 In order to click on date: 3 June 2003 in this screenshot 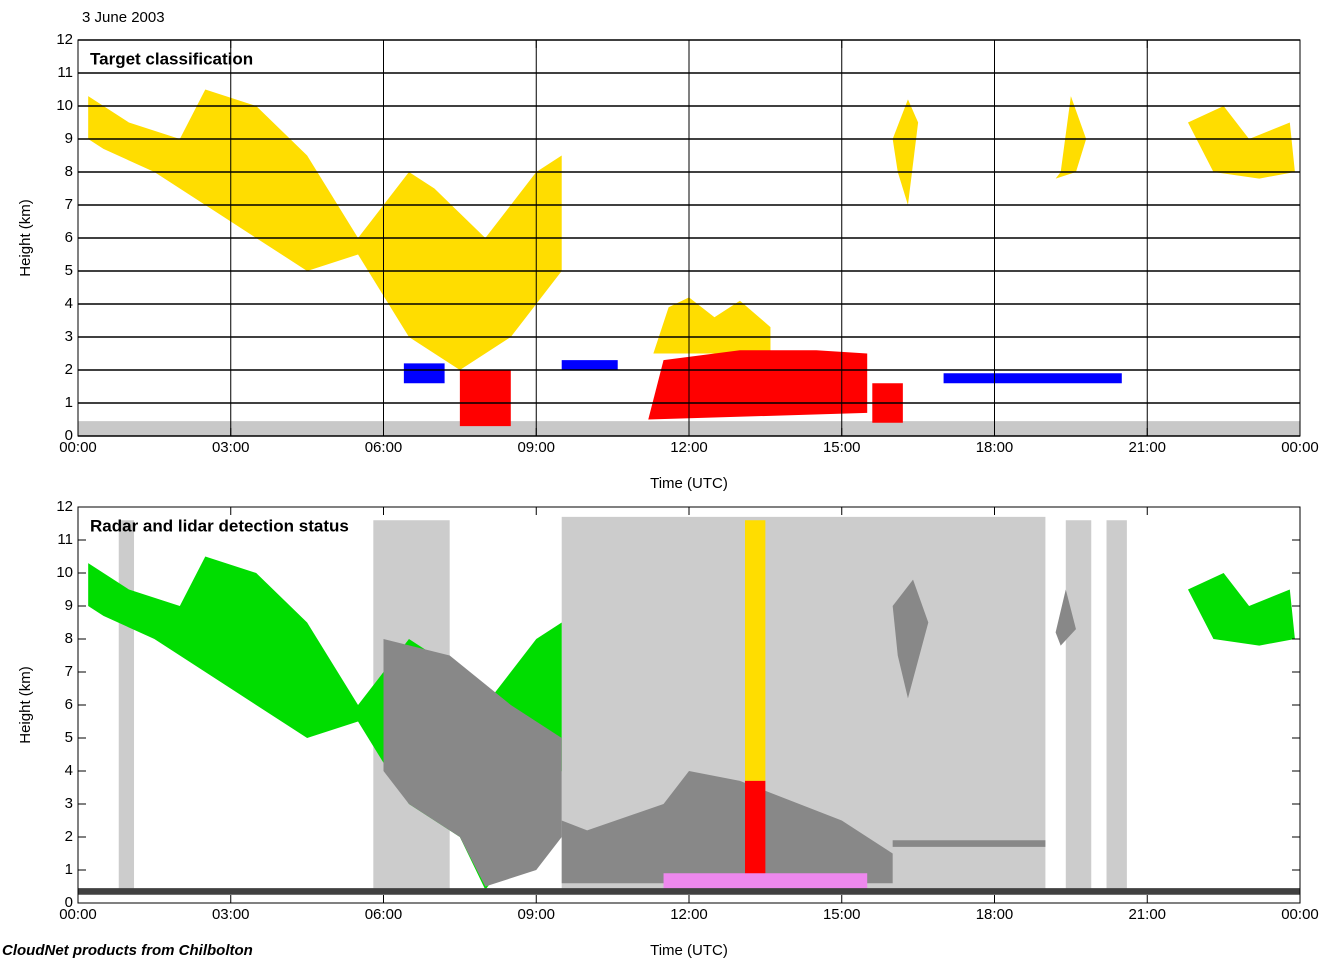, I will do `click(123, 17)`.